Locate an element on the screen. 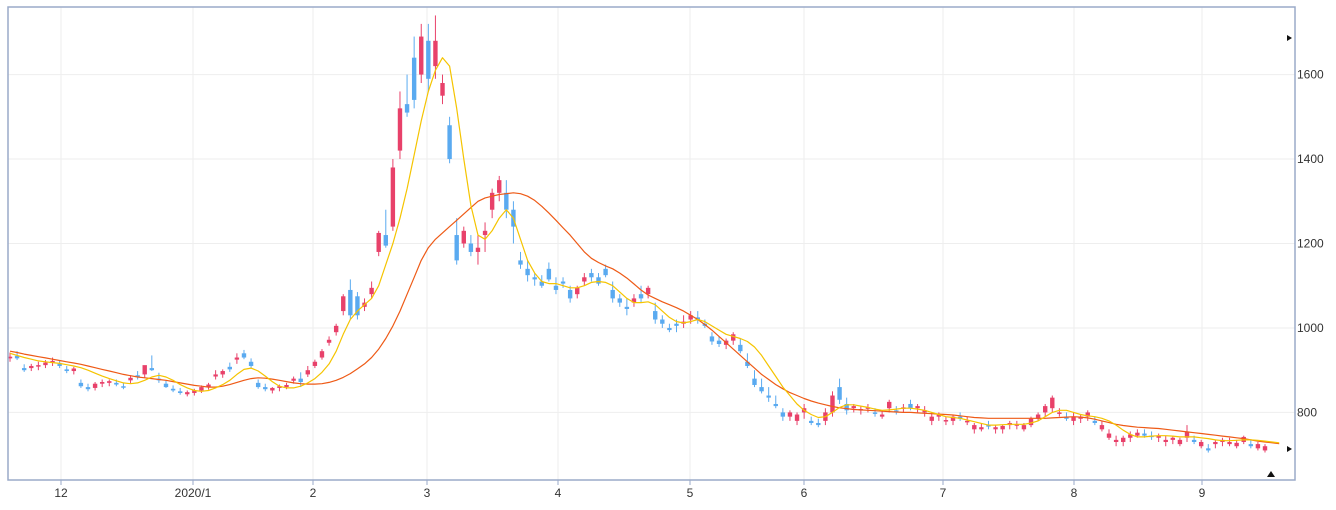 Image resolution: width=1336 pixels, height=510 pixels. y-axis-tick-labels: 800 1000 1200 1400 1600 is located at coordinates (1310, 244).